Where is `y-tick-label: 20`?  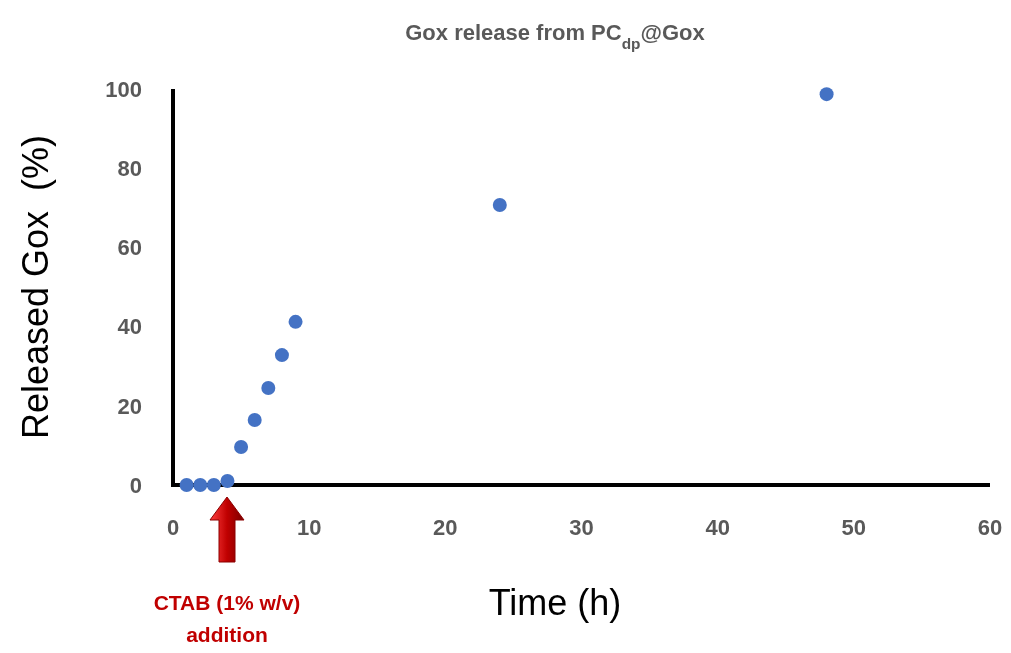
y-tick-label: 20 is located at coordinates (129, 406).